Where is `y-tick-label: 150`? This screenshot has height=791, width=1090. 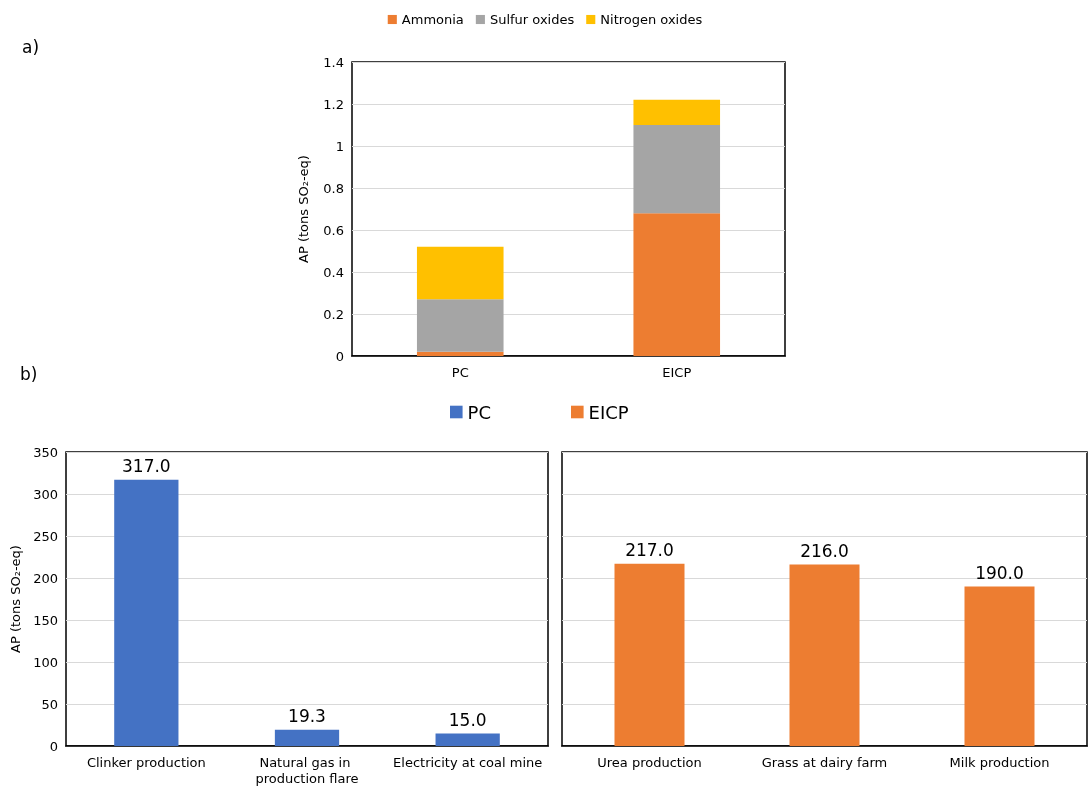
y-tick-label: 150 is located at coordinates (45, 620).